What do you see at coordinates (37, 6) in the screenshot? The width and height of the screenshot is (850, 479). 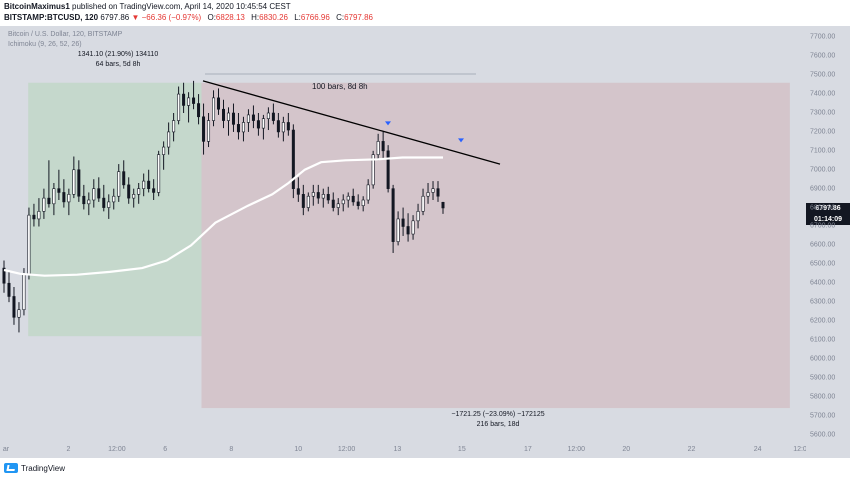 I see `author-name: BitcoinMaximus1` at bounding box center [37, 6].